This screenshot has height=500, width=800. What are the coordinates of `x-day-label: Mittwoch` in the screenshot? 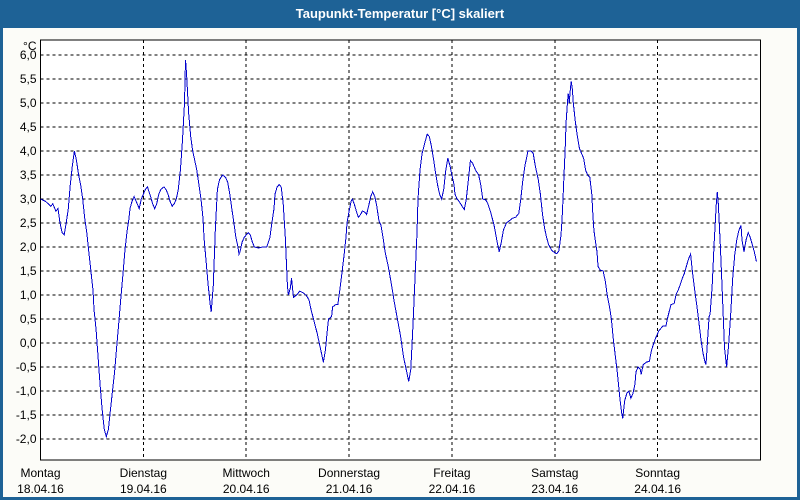 It's located at (246, 473).